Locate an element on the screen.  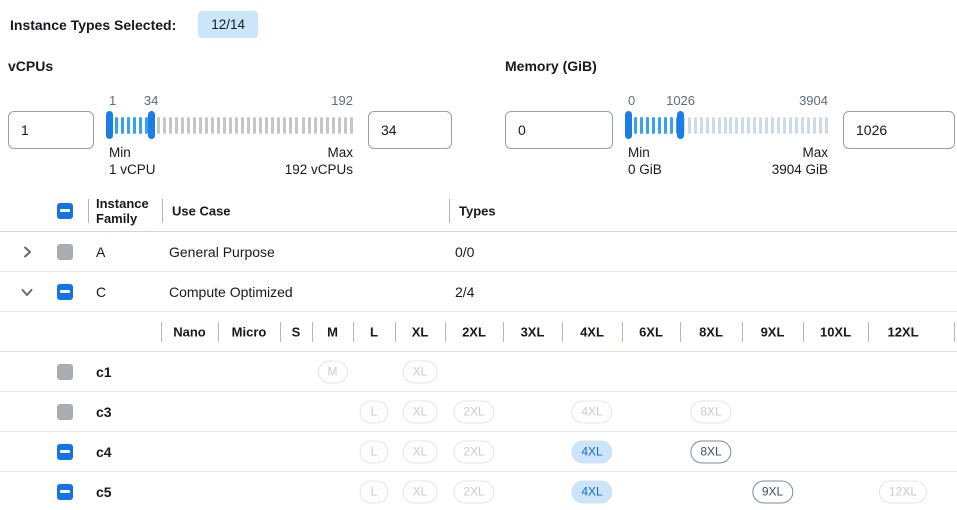
vcpu-slider-track is located at coordinates (229, 125).